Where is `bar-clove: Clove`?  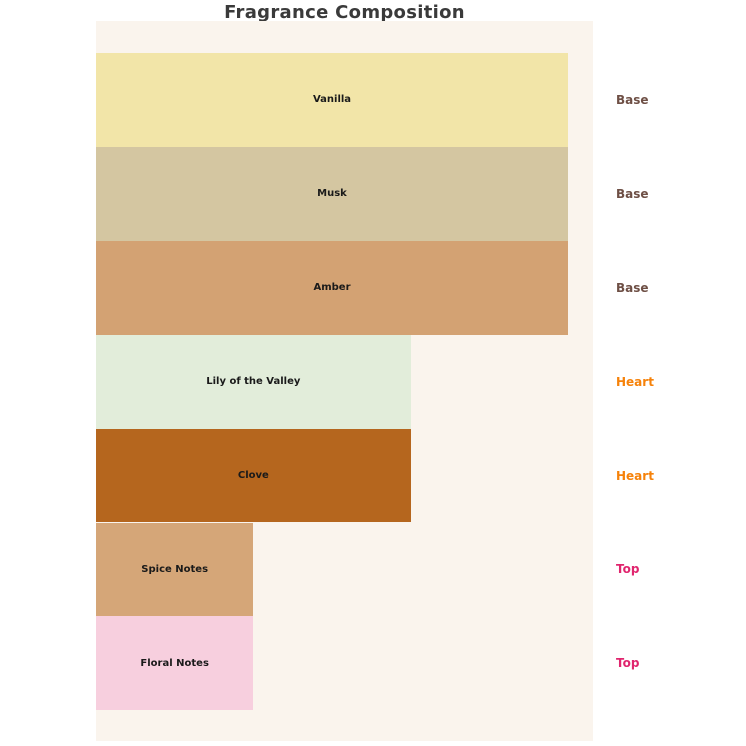 bar-clove: Clove is located at coordinates (253, 475).